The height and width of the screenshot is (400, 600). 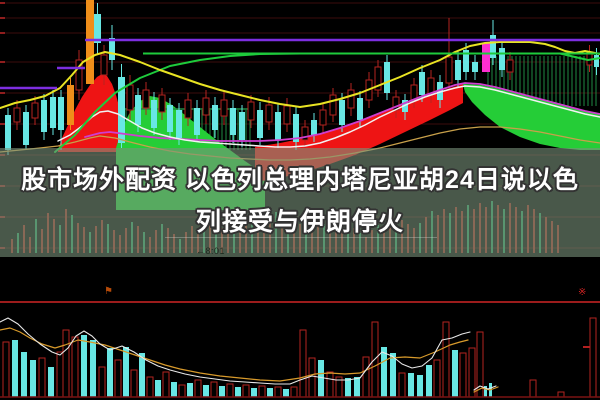 I want to click on page-marker-icon: ※, so click(x=582, y=292).